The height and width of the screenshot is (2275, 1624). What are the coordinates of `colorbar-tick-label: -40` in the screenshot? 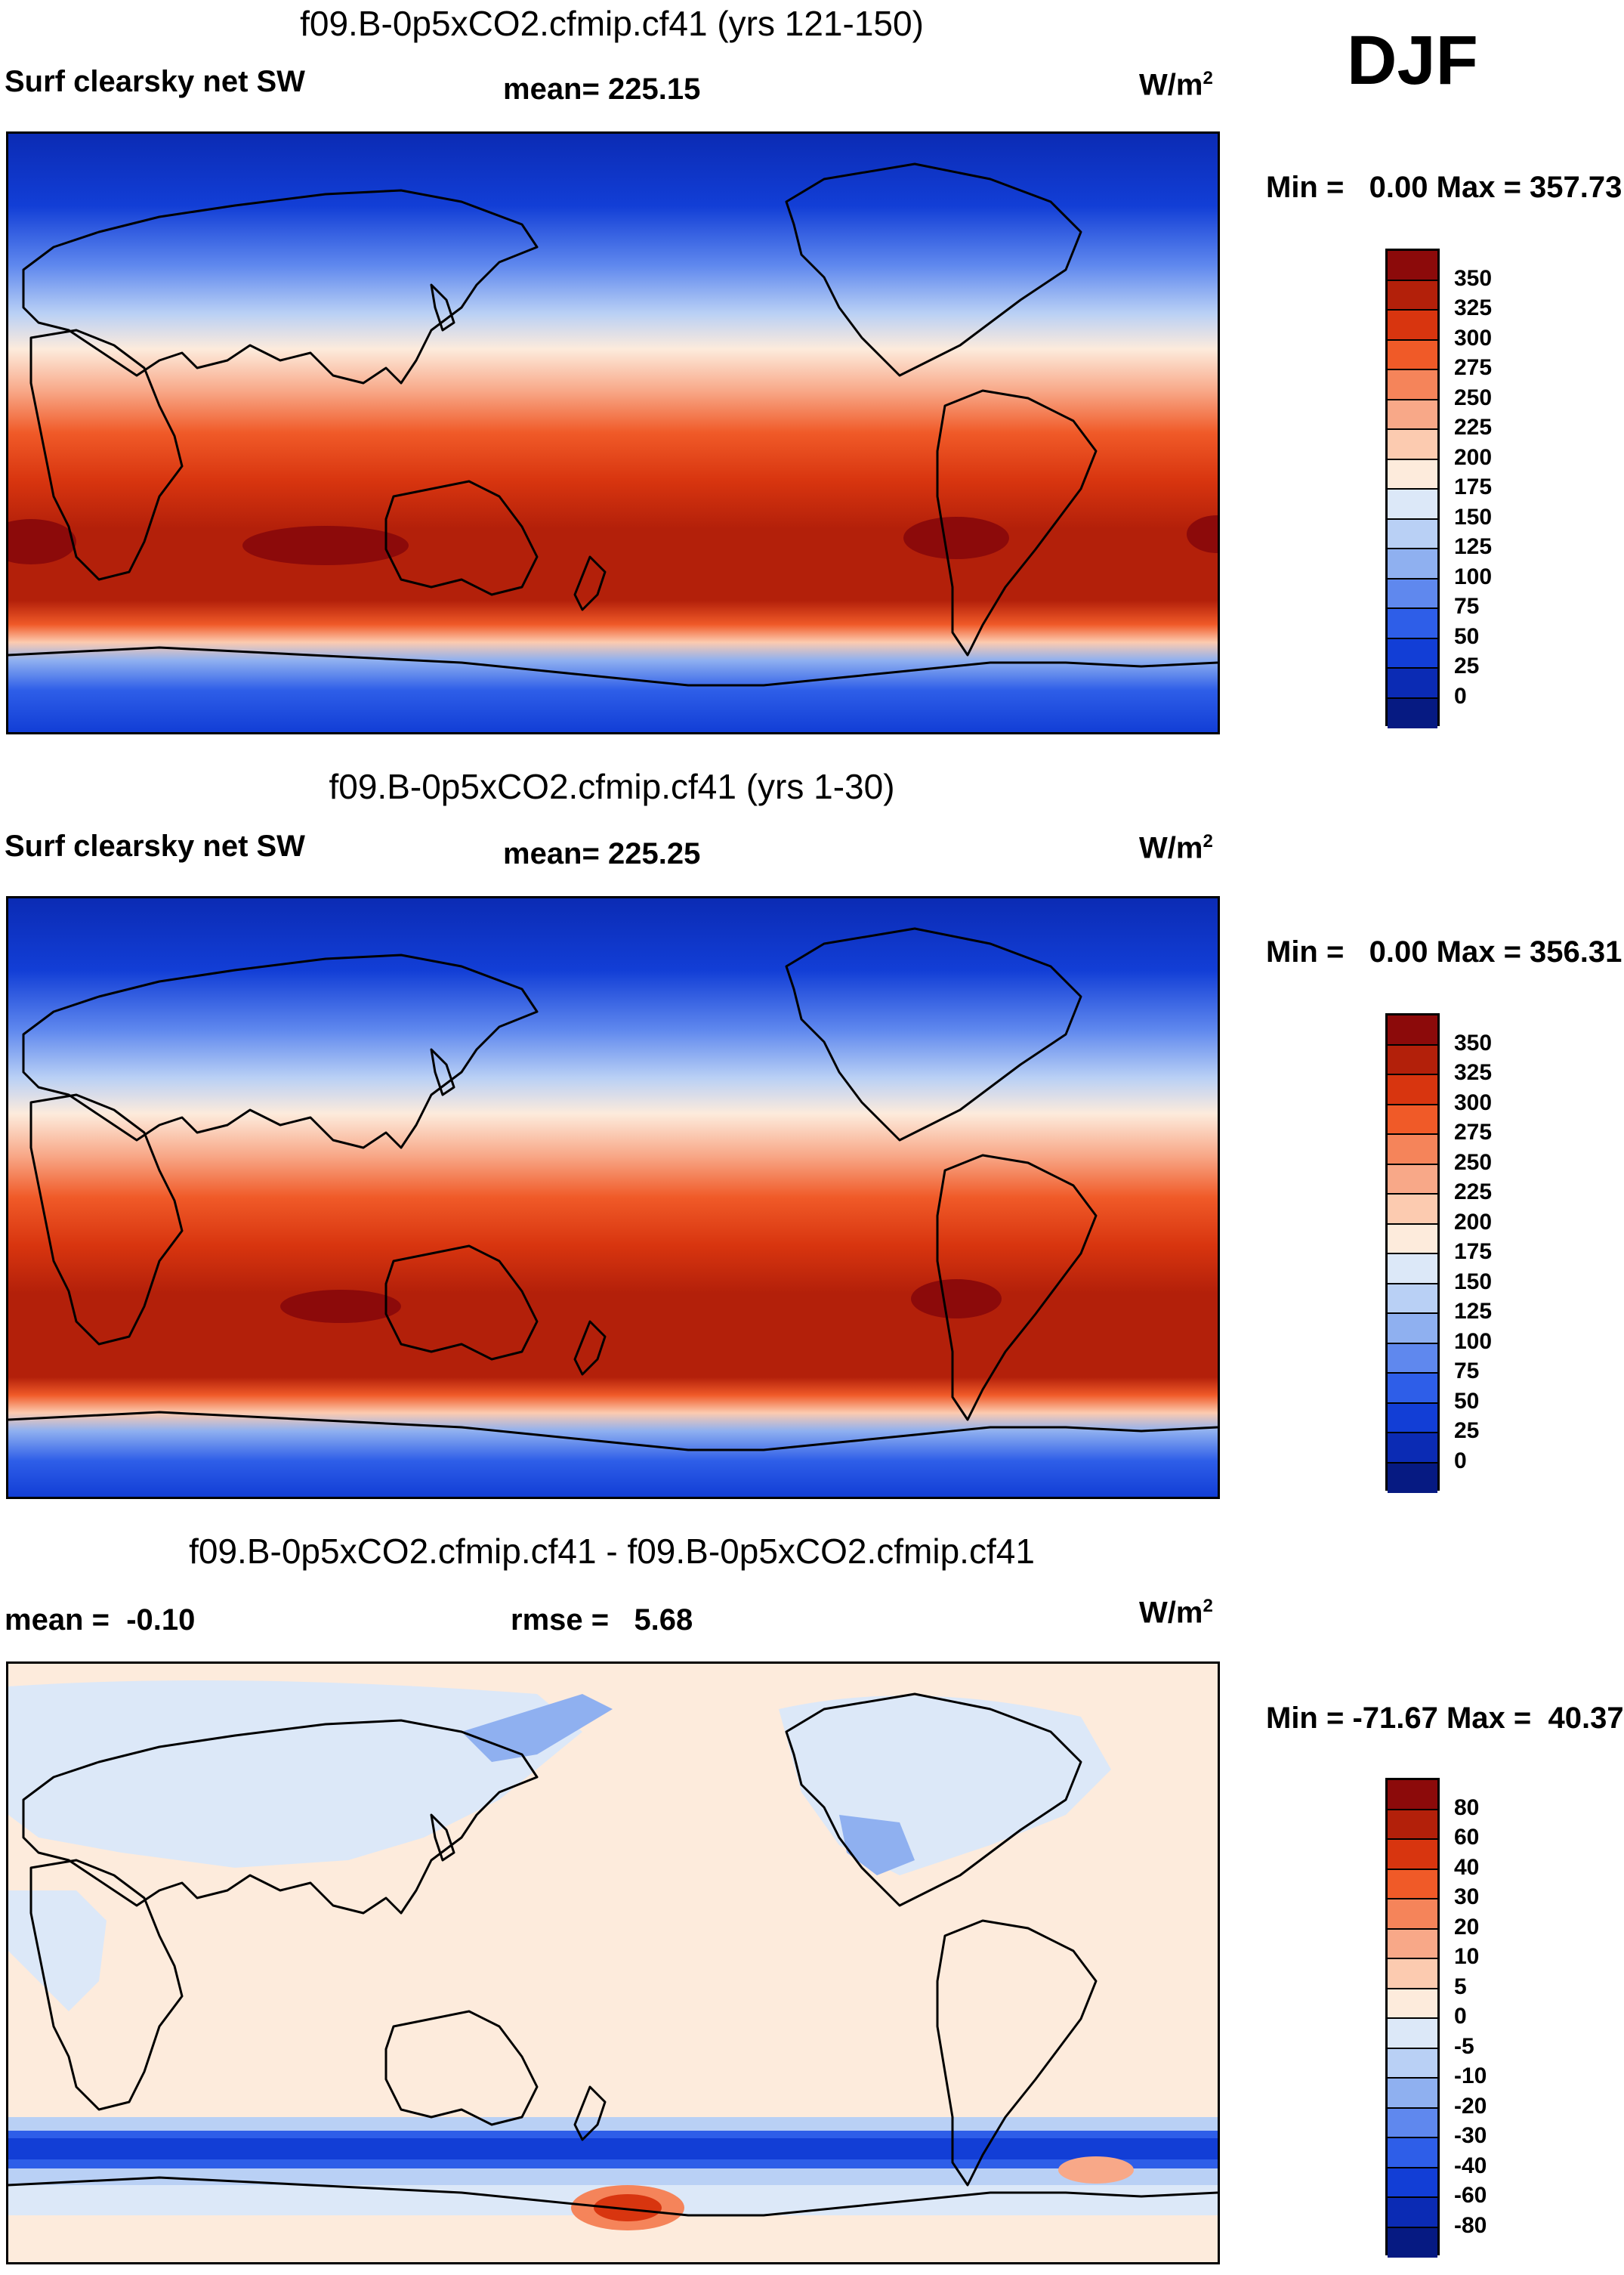 It's located at (1470, 2165).